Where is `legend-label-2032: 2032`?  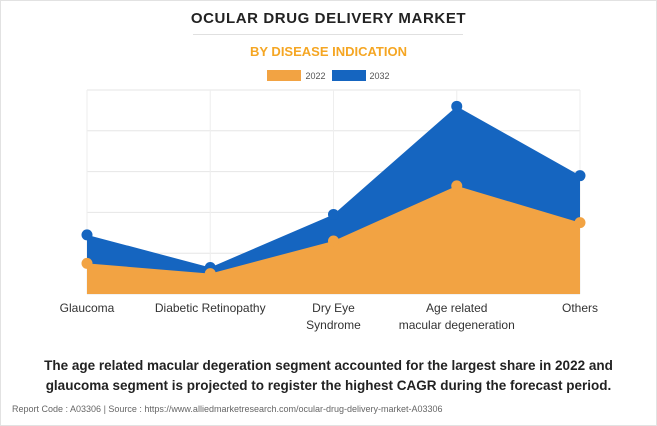 legend-label-2032: 2032 is located at coordinates (379, 75).